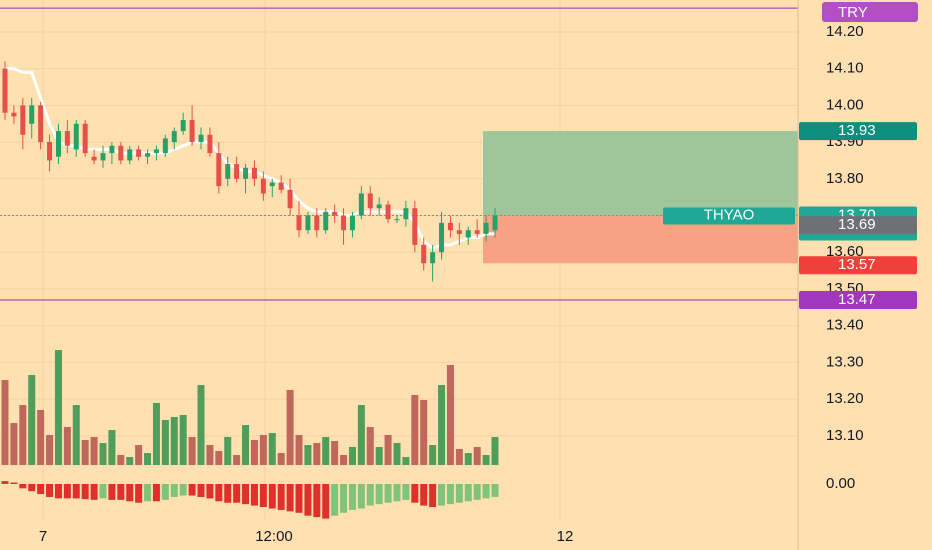 Image resolution: width=932 pixels, height=550 pixels. I want to click on y-tick-label: 13.80, so click(845, 178).